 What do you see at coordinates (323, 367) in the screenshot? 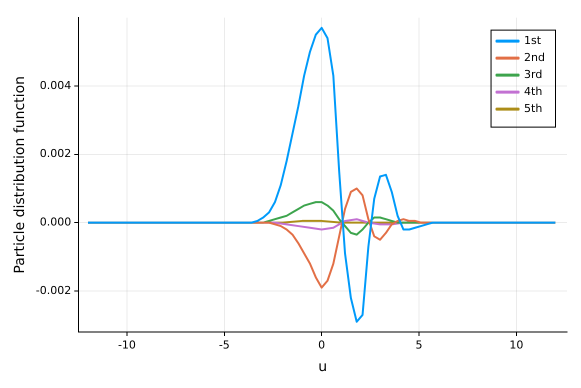
I see `x-axis-title: u` at bounding box center [323, 367].